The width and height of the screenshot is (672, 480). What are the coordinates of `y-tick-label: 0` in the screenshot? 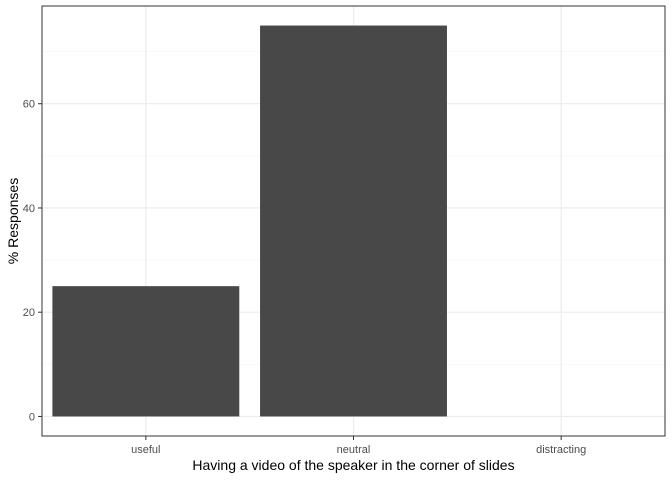 It's located at (32, 417).